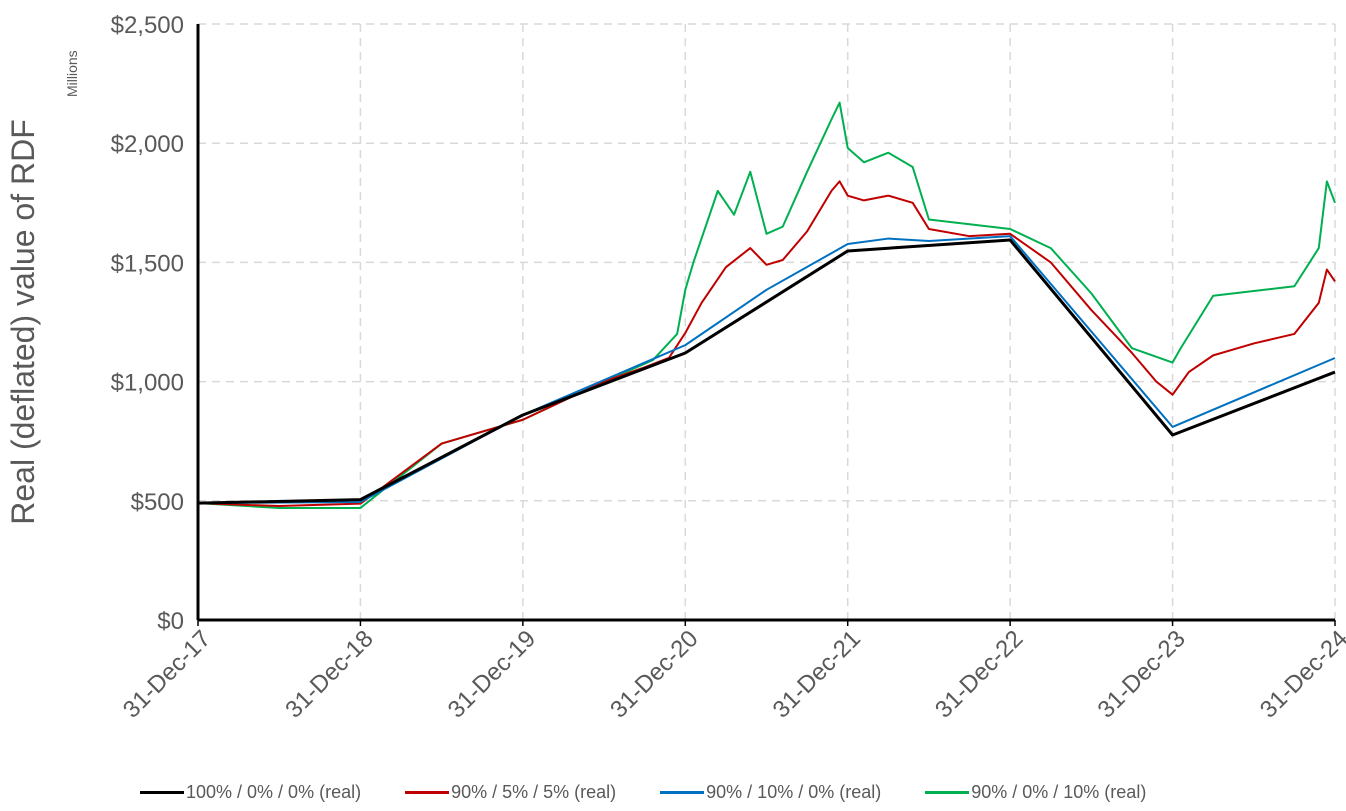 This screenshot has width=1346, height=811. Describe the element at coordinates (1141, 674) in the screenshot. I see `x-tick-label: 31-Dec-23` at that location.